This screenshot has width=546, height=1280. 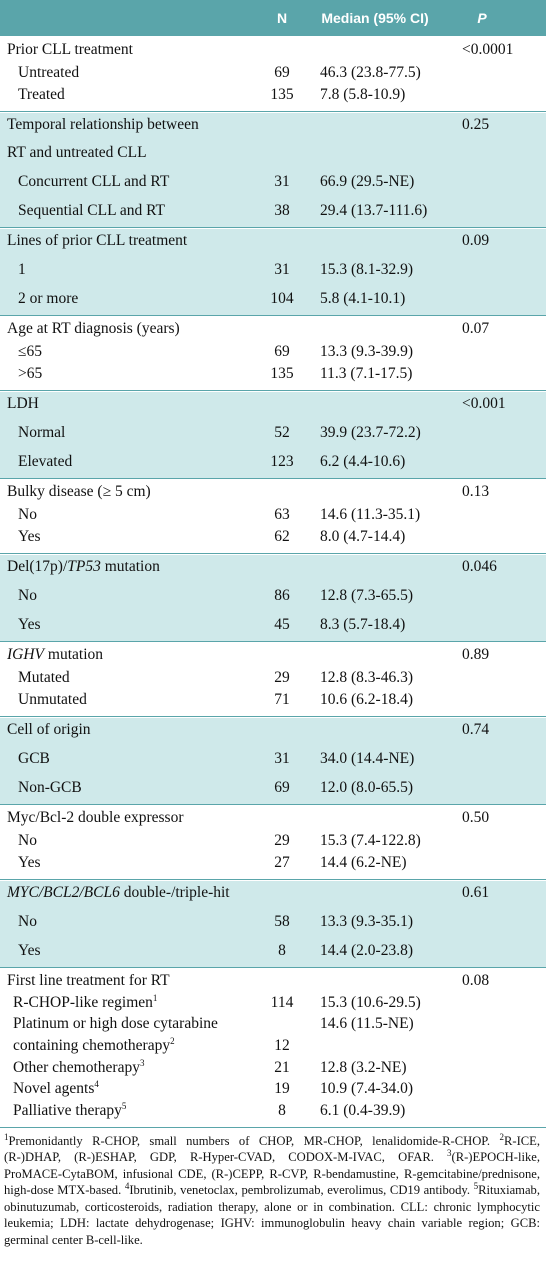 What do you see at coordinates (118, 893) in the screenshot?
I see `section-title: MYC/BCL2/BCL6 double-/triple-hit` at bounding box center [118, 893].